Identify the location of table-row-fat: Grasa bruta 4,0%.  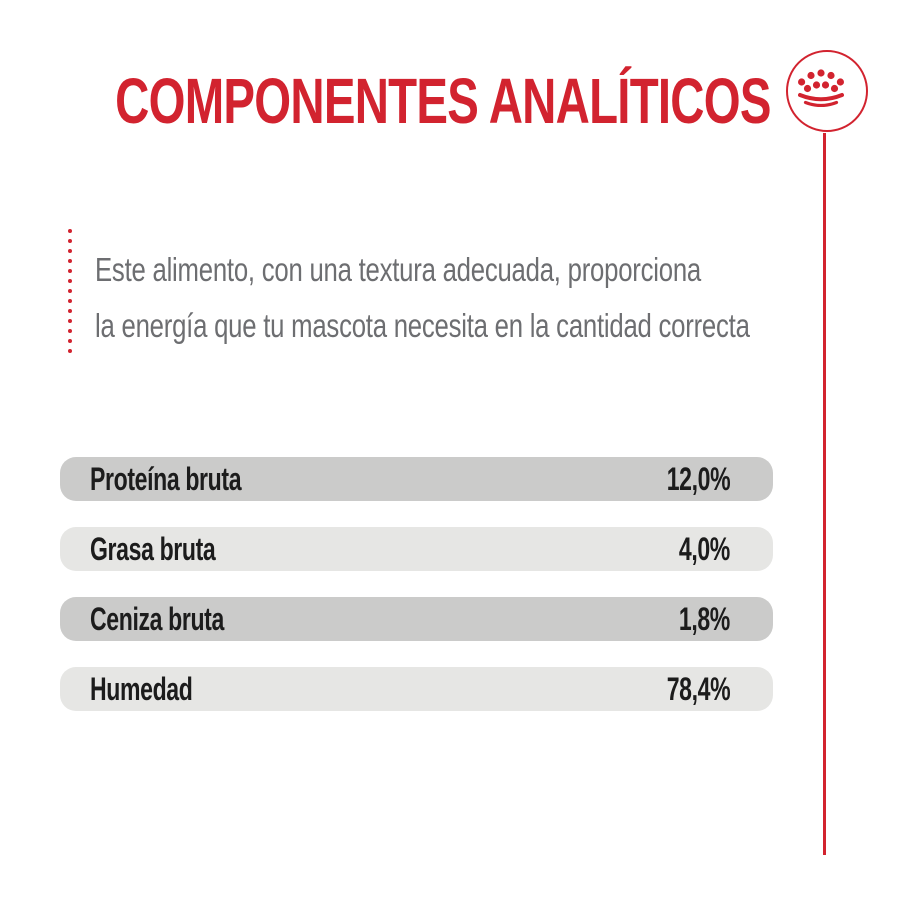
(416, 549).